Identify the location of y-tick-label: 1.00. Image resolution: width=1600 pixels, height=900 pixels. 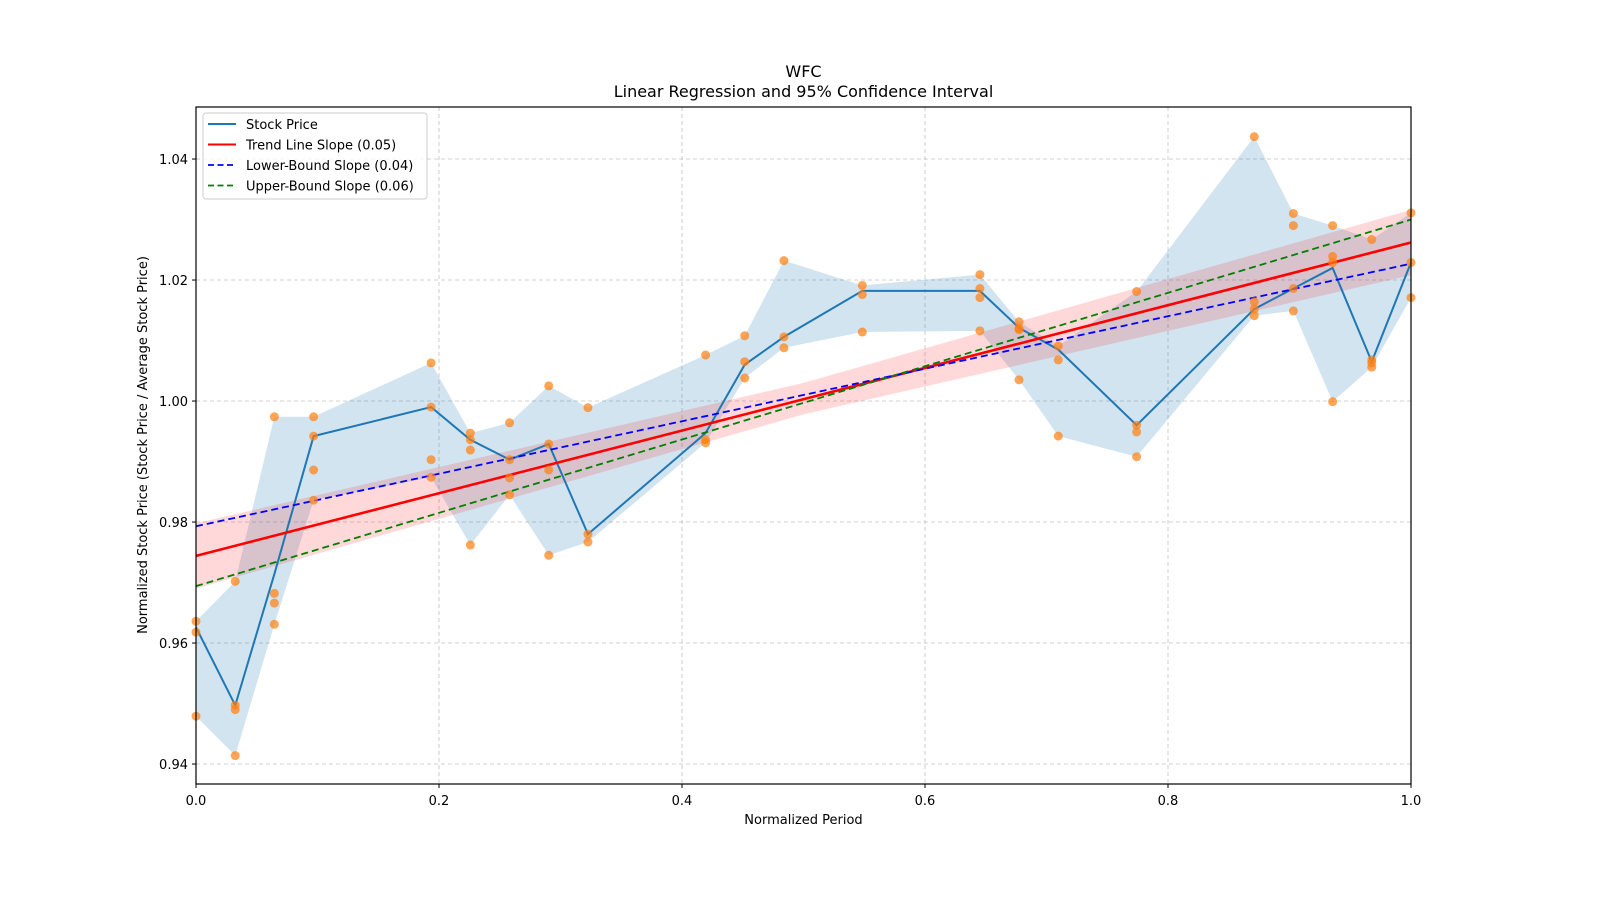
(173, 402).